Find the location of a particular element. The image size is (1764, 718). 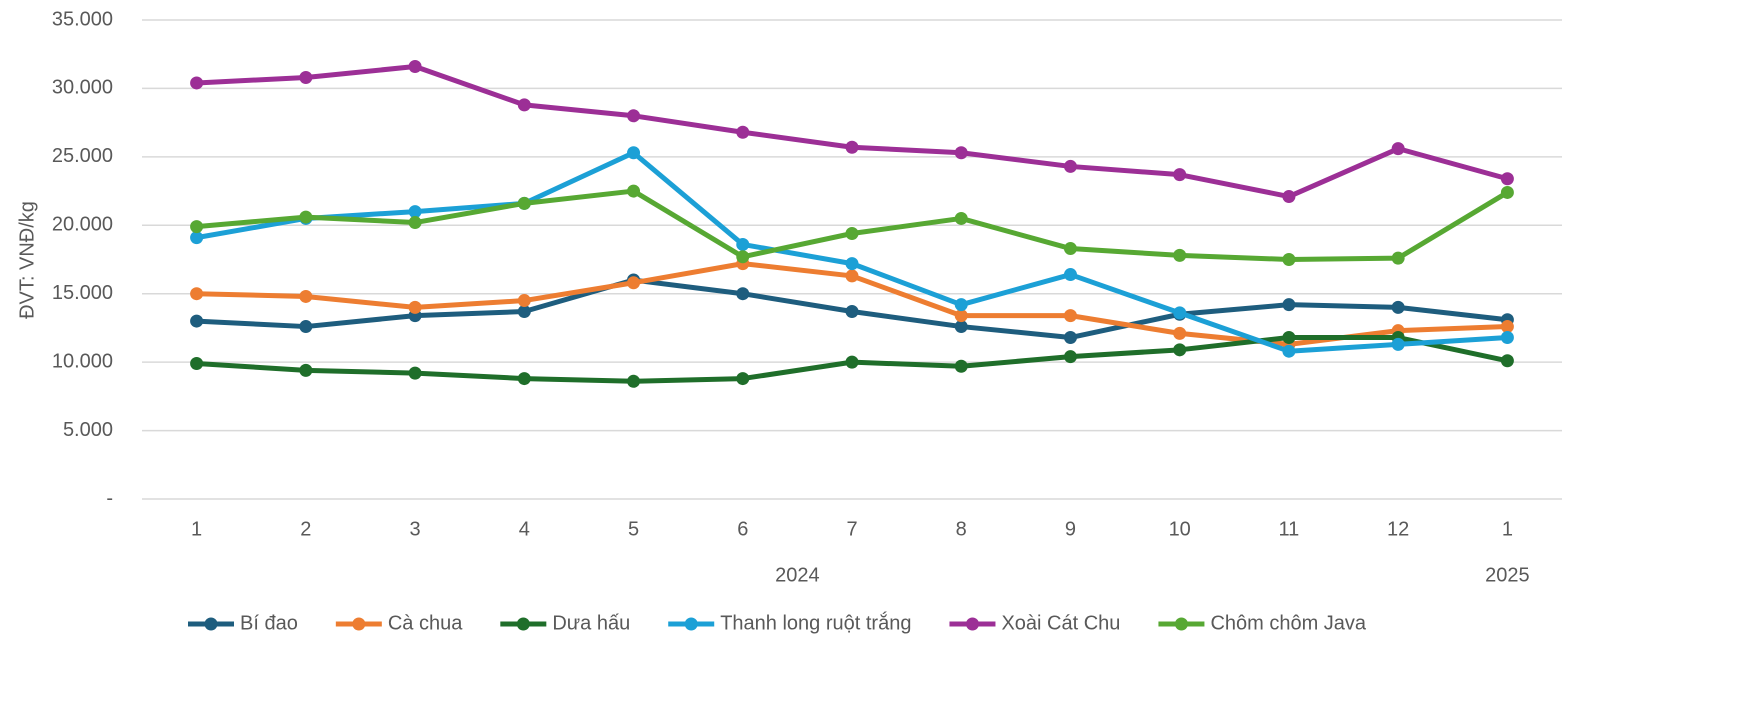

y-tick-label: 10.000 is located at coordinates (82, 361).